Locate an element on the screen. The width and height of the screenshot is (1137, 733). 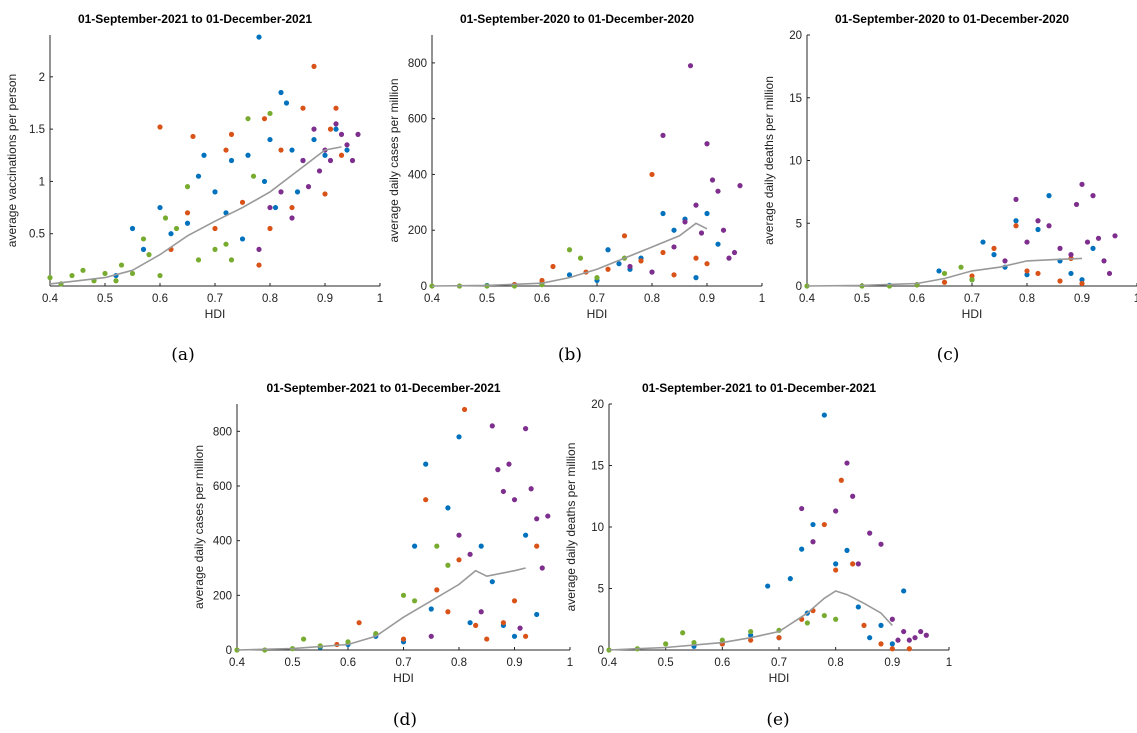
panel-c-y-tick-label: 10 is located at coordinates (795, 162).